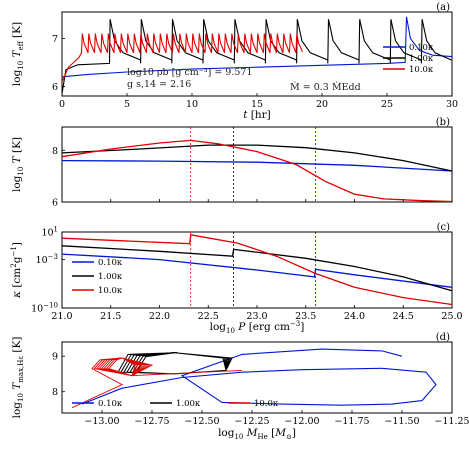 The width and height of the screenshot is (469, 452). I want to click on y-tick-label: 10⁻³, so click(47, 259).